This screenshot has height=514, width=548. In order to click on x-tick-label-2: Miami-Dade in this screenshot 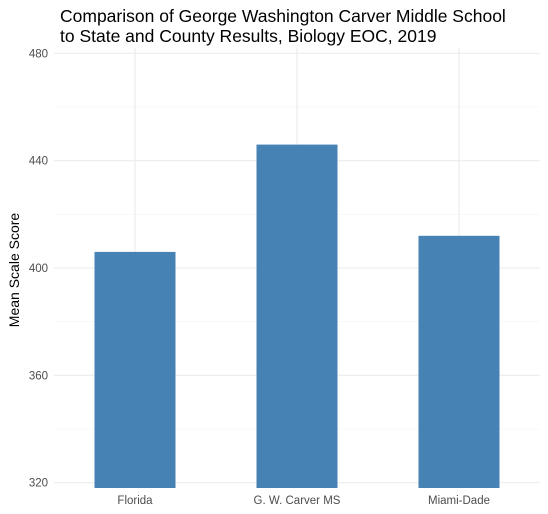, I will do `click(459, 501)`.